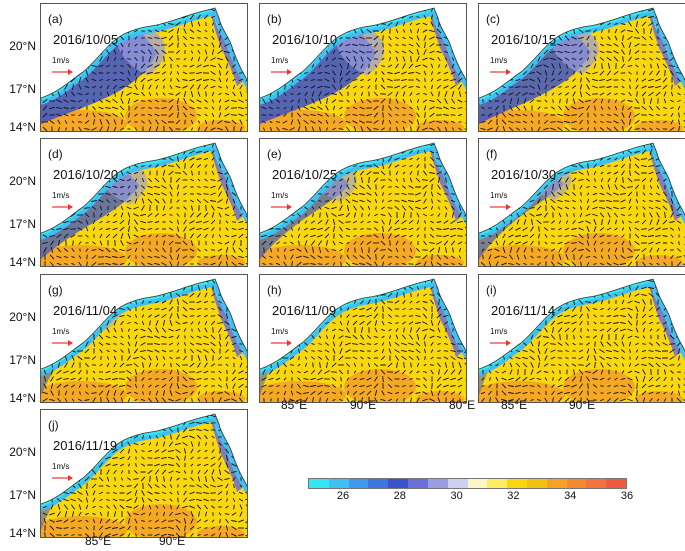 This screenshot has height=551, width=685. What do you see at coordinates (85, 310) in the screenshot?
I see `panel-date: 2016/11/04` at bounding box center [85, 310].